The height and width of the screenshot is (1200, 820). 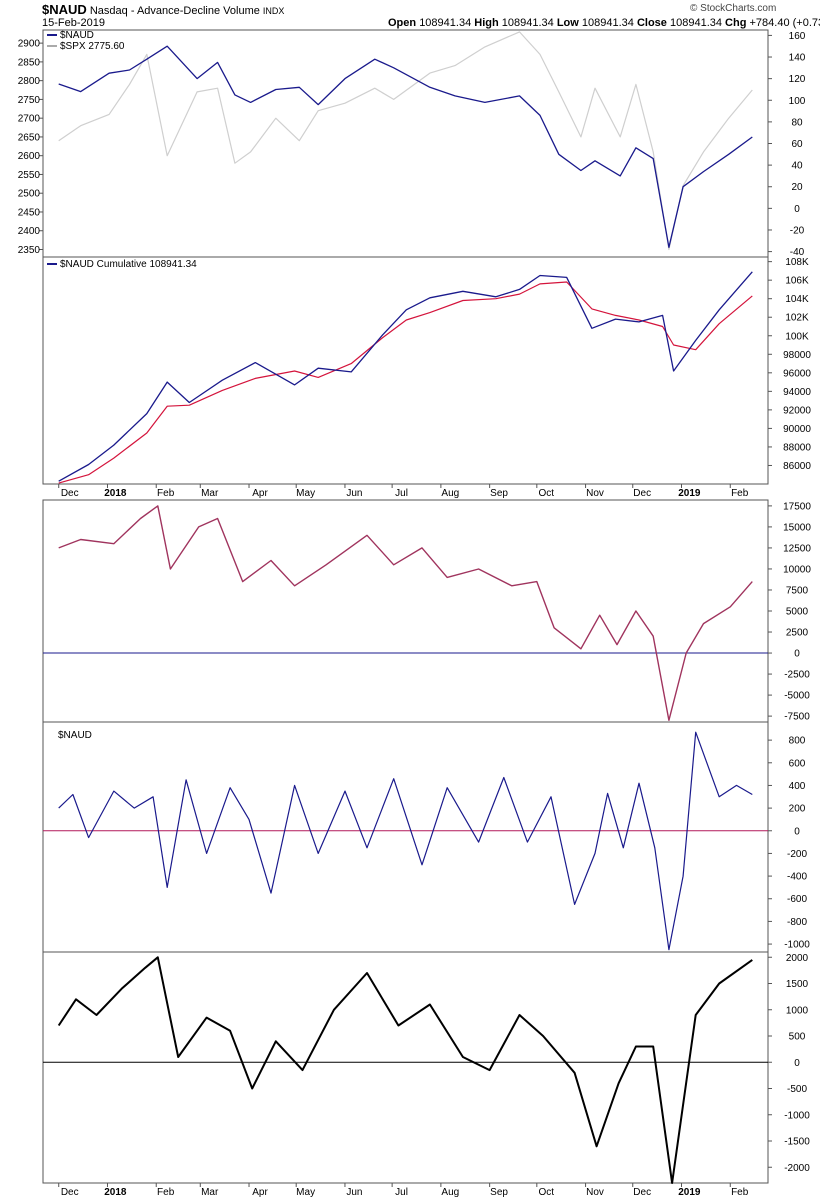 I want to click on close-value: 108941.34, so click(x=695, y=23).